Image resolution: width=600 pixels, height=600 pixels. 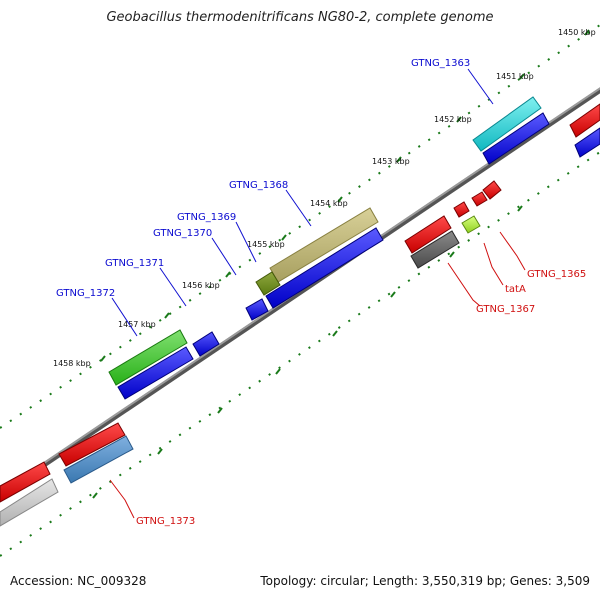 What do you see at coordinates (515, 76) in the screenshot?
I see `scale-label: 1451 kbp` at bounding box center [515, 76].